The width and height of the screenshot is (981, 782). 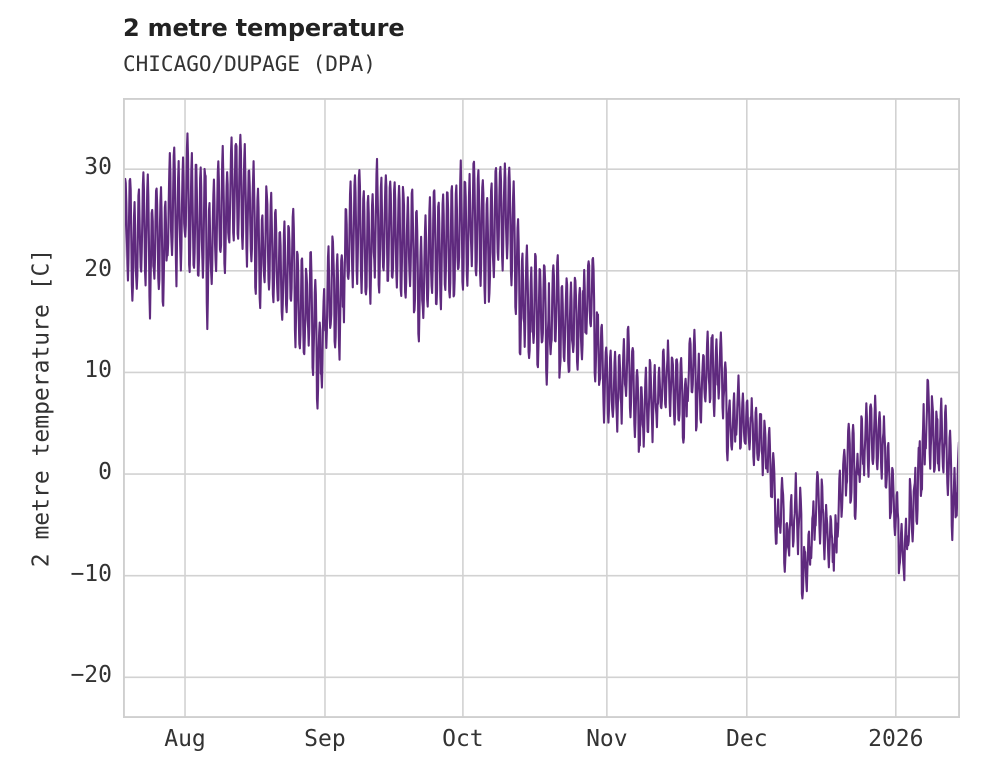 What do you see at coordinates (68, 408) in the screenshot?
I see `y-axis-tick-labels: 30 20 10 0 −10 −20` at bounding box center [68, 408].